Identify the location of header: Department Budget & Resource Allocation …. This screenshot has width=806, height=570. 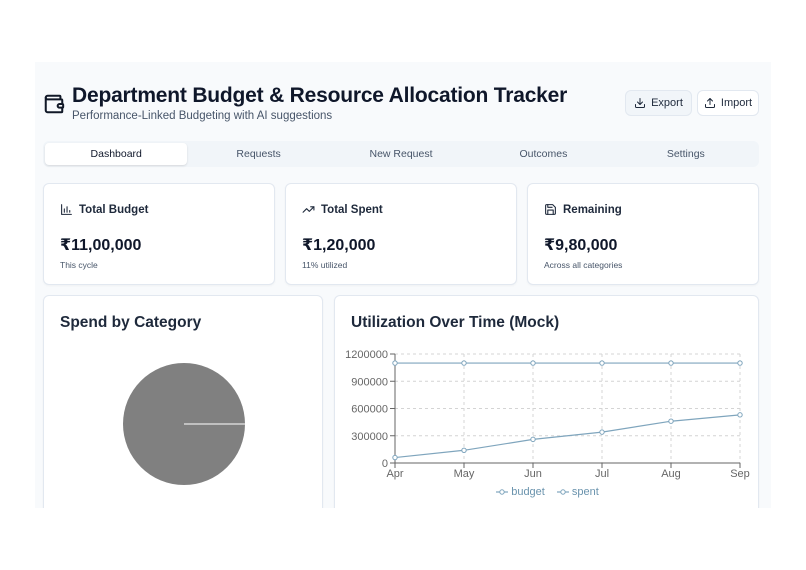
(403, 98).